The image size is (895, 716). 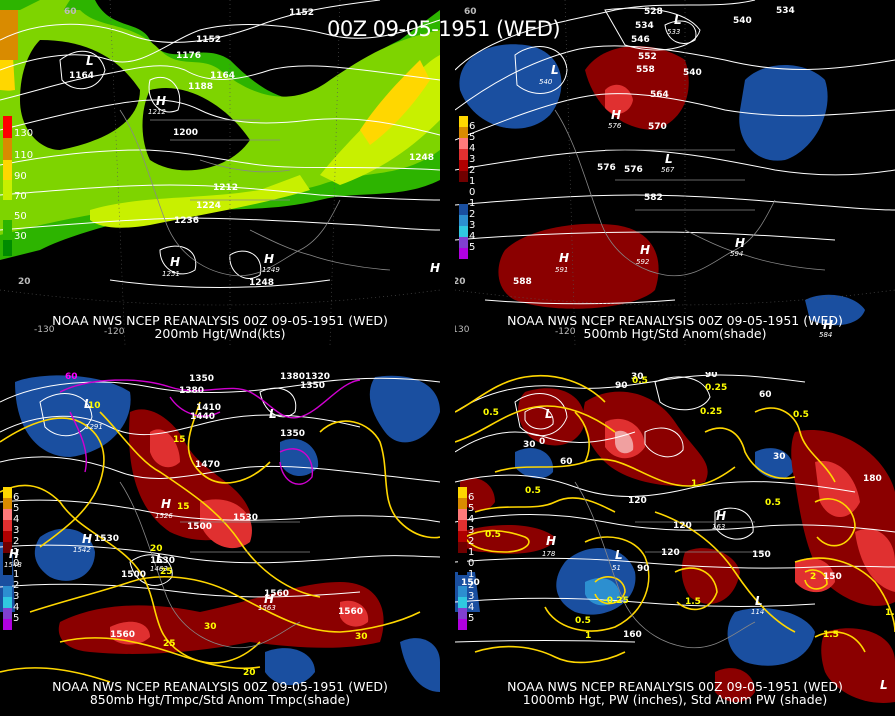 I want to click on low-center-value: 114, so click(x=758, y=612).